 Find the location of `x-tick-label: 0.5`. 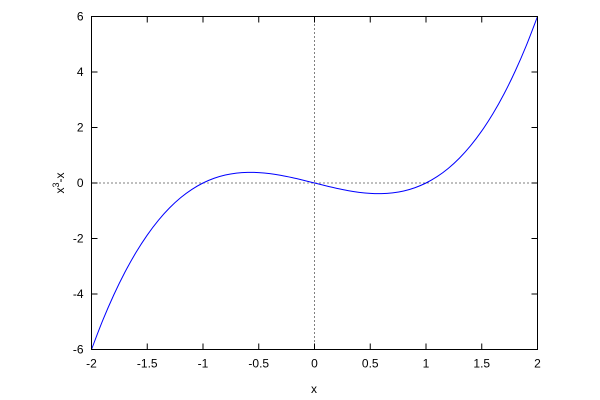

x-tick-label: 0.5 is located at coordinates (370, 364).